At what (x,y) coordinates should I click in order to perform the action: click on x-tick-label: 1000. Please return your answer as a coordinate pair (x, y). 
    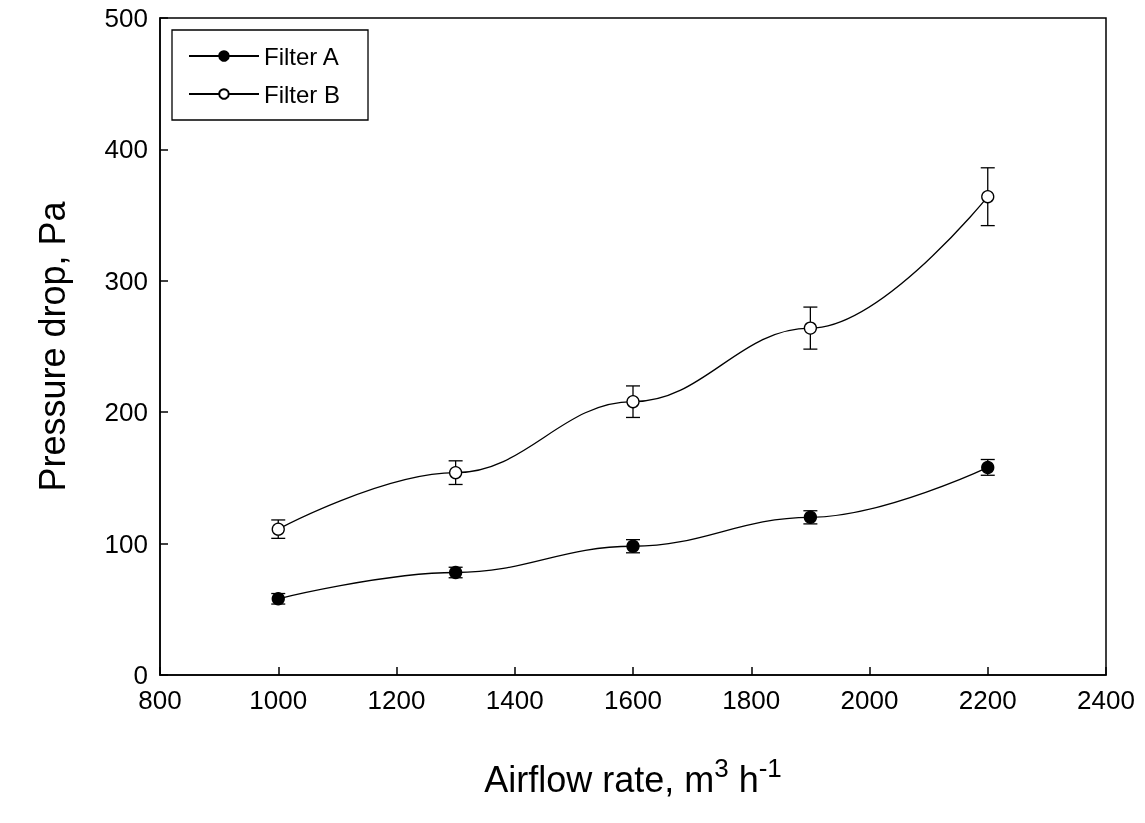
    Looking at the image, I should click on (278, 700).